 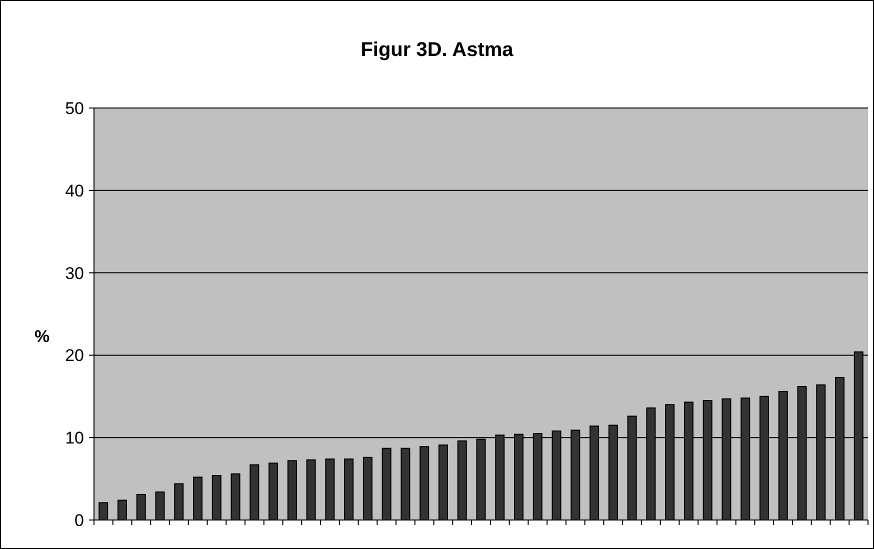 I want to click on y-tick-label: 50, so click(x=74, y=108).